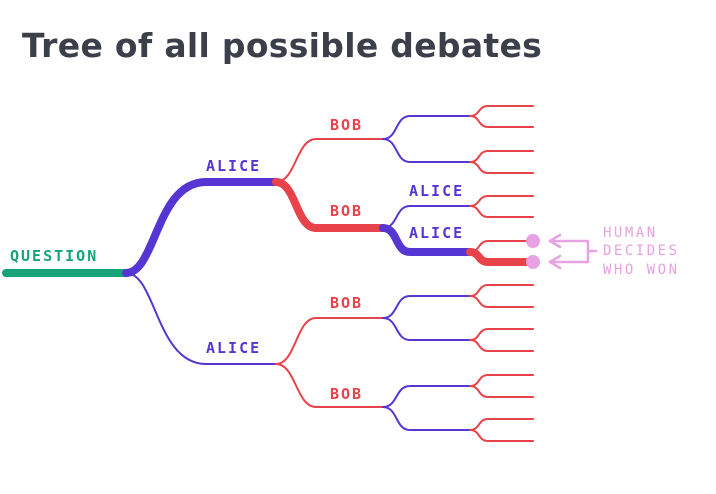 The width and height of the screenshot is (716, 494). Describe the element at coordinates (641, 270) in the screenshot. I see `annotation-line-3: WHO WON` at that location.